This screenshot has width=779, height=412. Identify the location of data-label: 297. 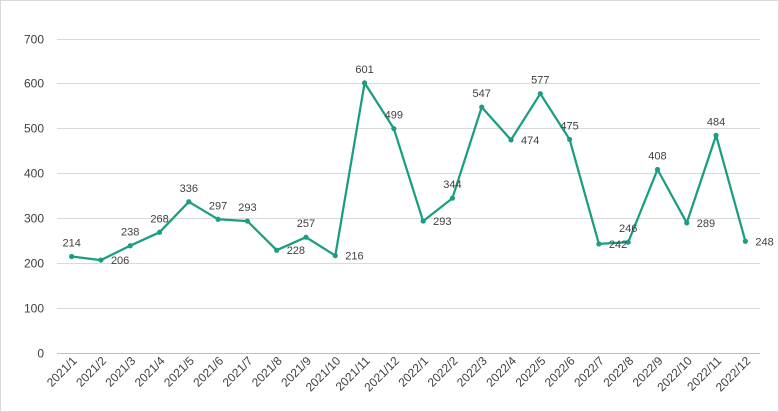
(218, 206).